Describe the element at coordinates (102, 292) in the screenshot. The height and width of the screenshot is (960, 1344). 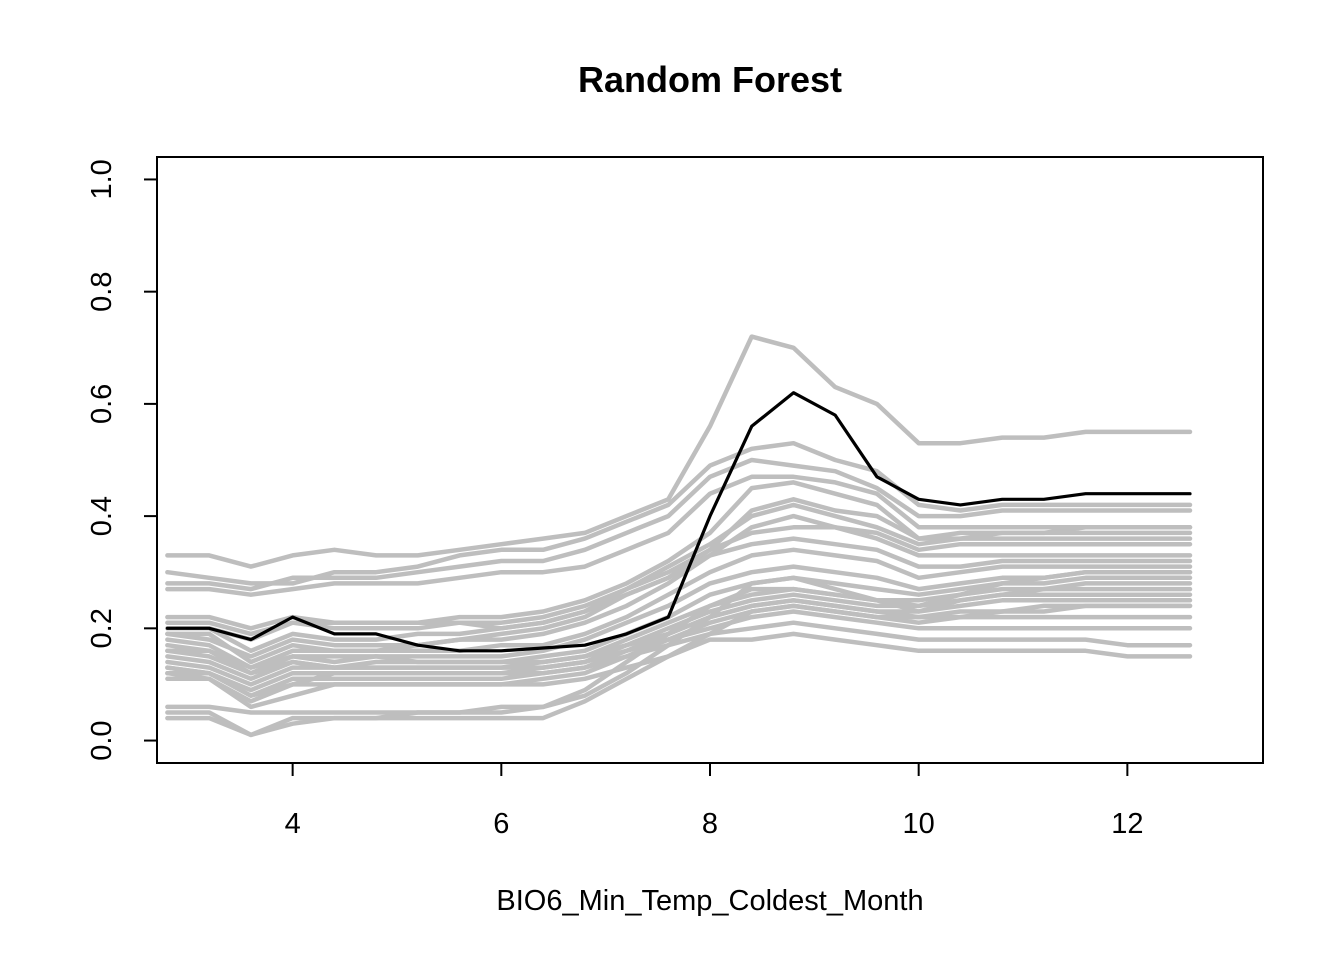
I see `y-tick-label: 0.8` at that location.